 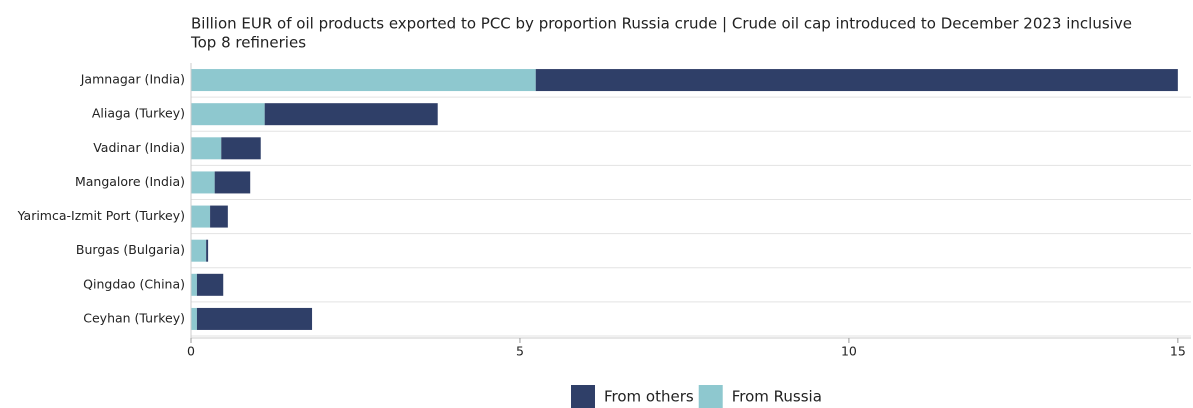 What do you see at coordinates (138, 113) in the screenshot?
I see `y-tick-label: Aliaga (Turkey)` at bounding box center [138, 113].